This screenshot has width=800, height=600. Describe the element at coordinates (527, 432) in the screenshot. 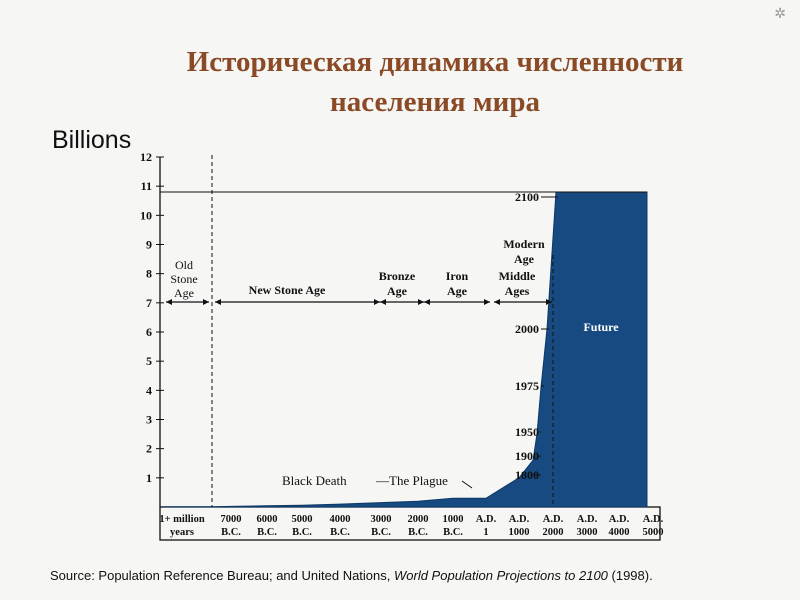

I see `year-marker-label: 1950` at that location.